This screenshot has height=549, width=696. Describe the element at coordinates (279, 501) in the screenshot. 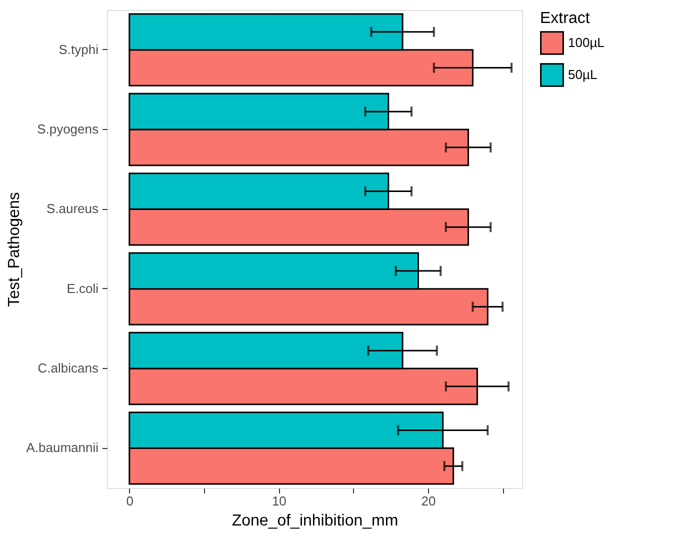

I see `x-tick-label: 10` at that location.